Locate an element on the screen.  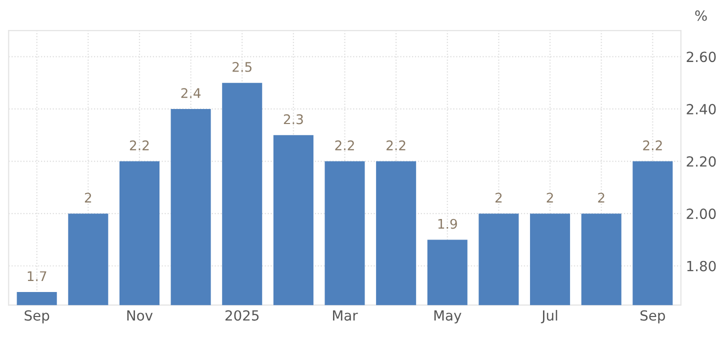
y-tick-label: 1.80 is located at coordinates (701, 266).